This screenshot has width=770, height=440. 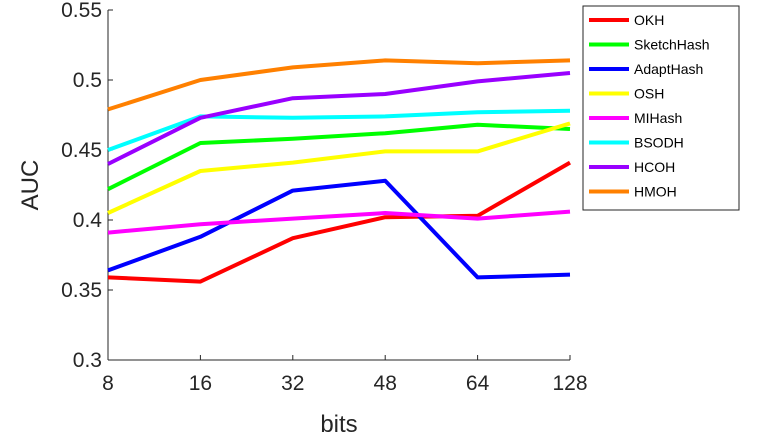 What do you see at coordinates (569, 383) in the screenshot?
I see `x-tick-label: 128` at bounding box center [569, 383].